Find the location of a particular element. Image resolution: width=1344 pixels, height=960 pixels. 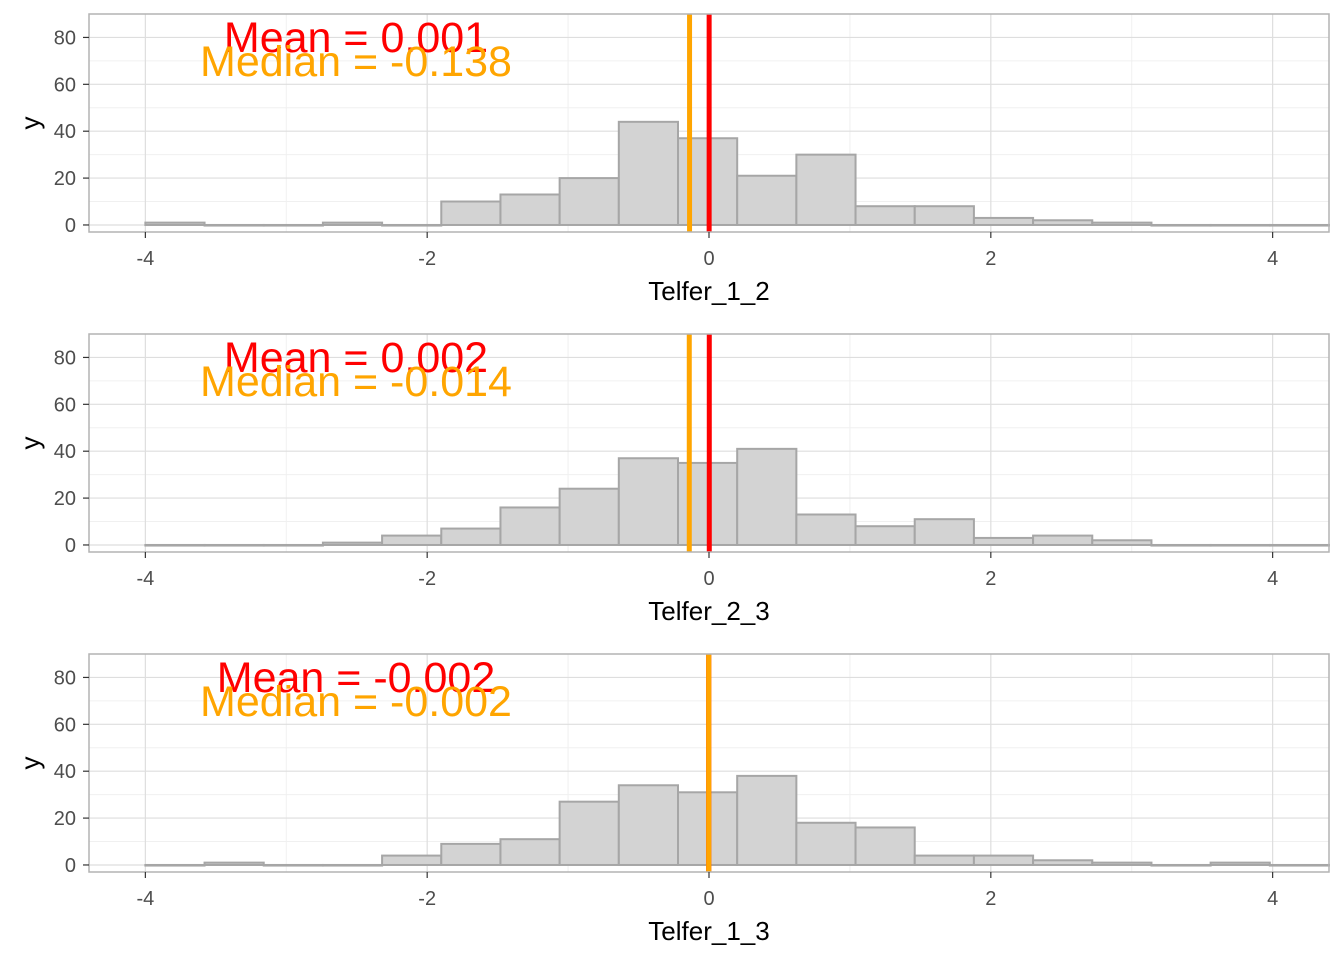

median-annotation: Median = -0.002 is located at coordinates (356, 702).